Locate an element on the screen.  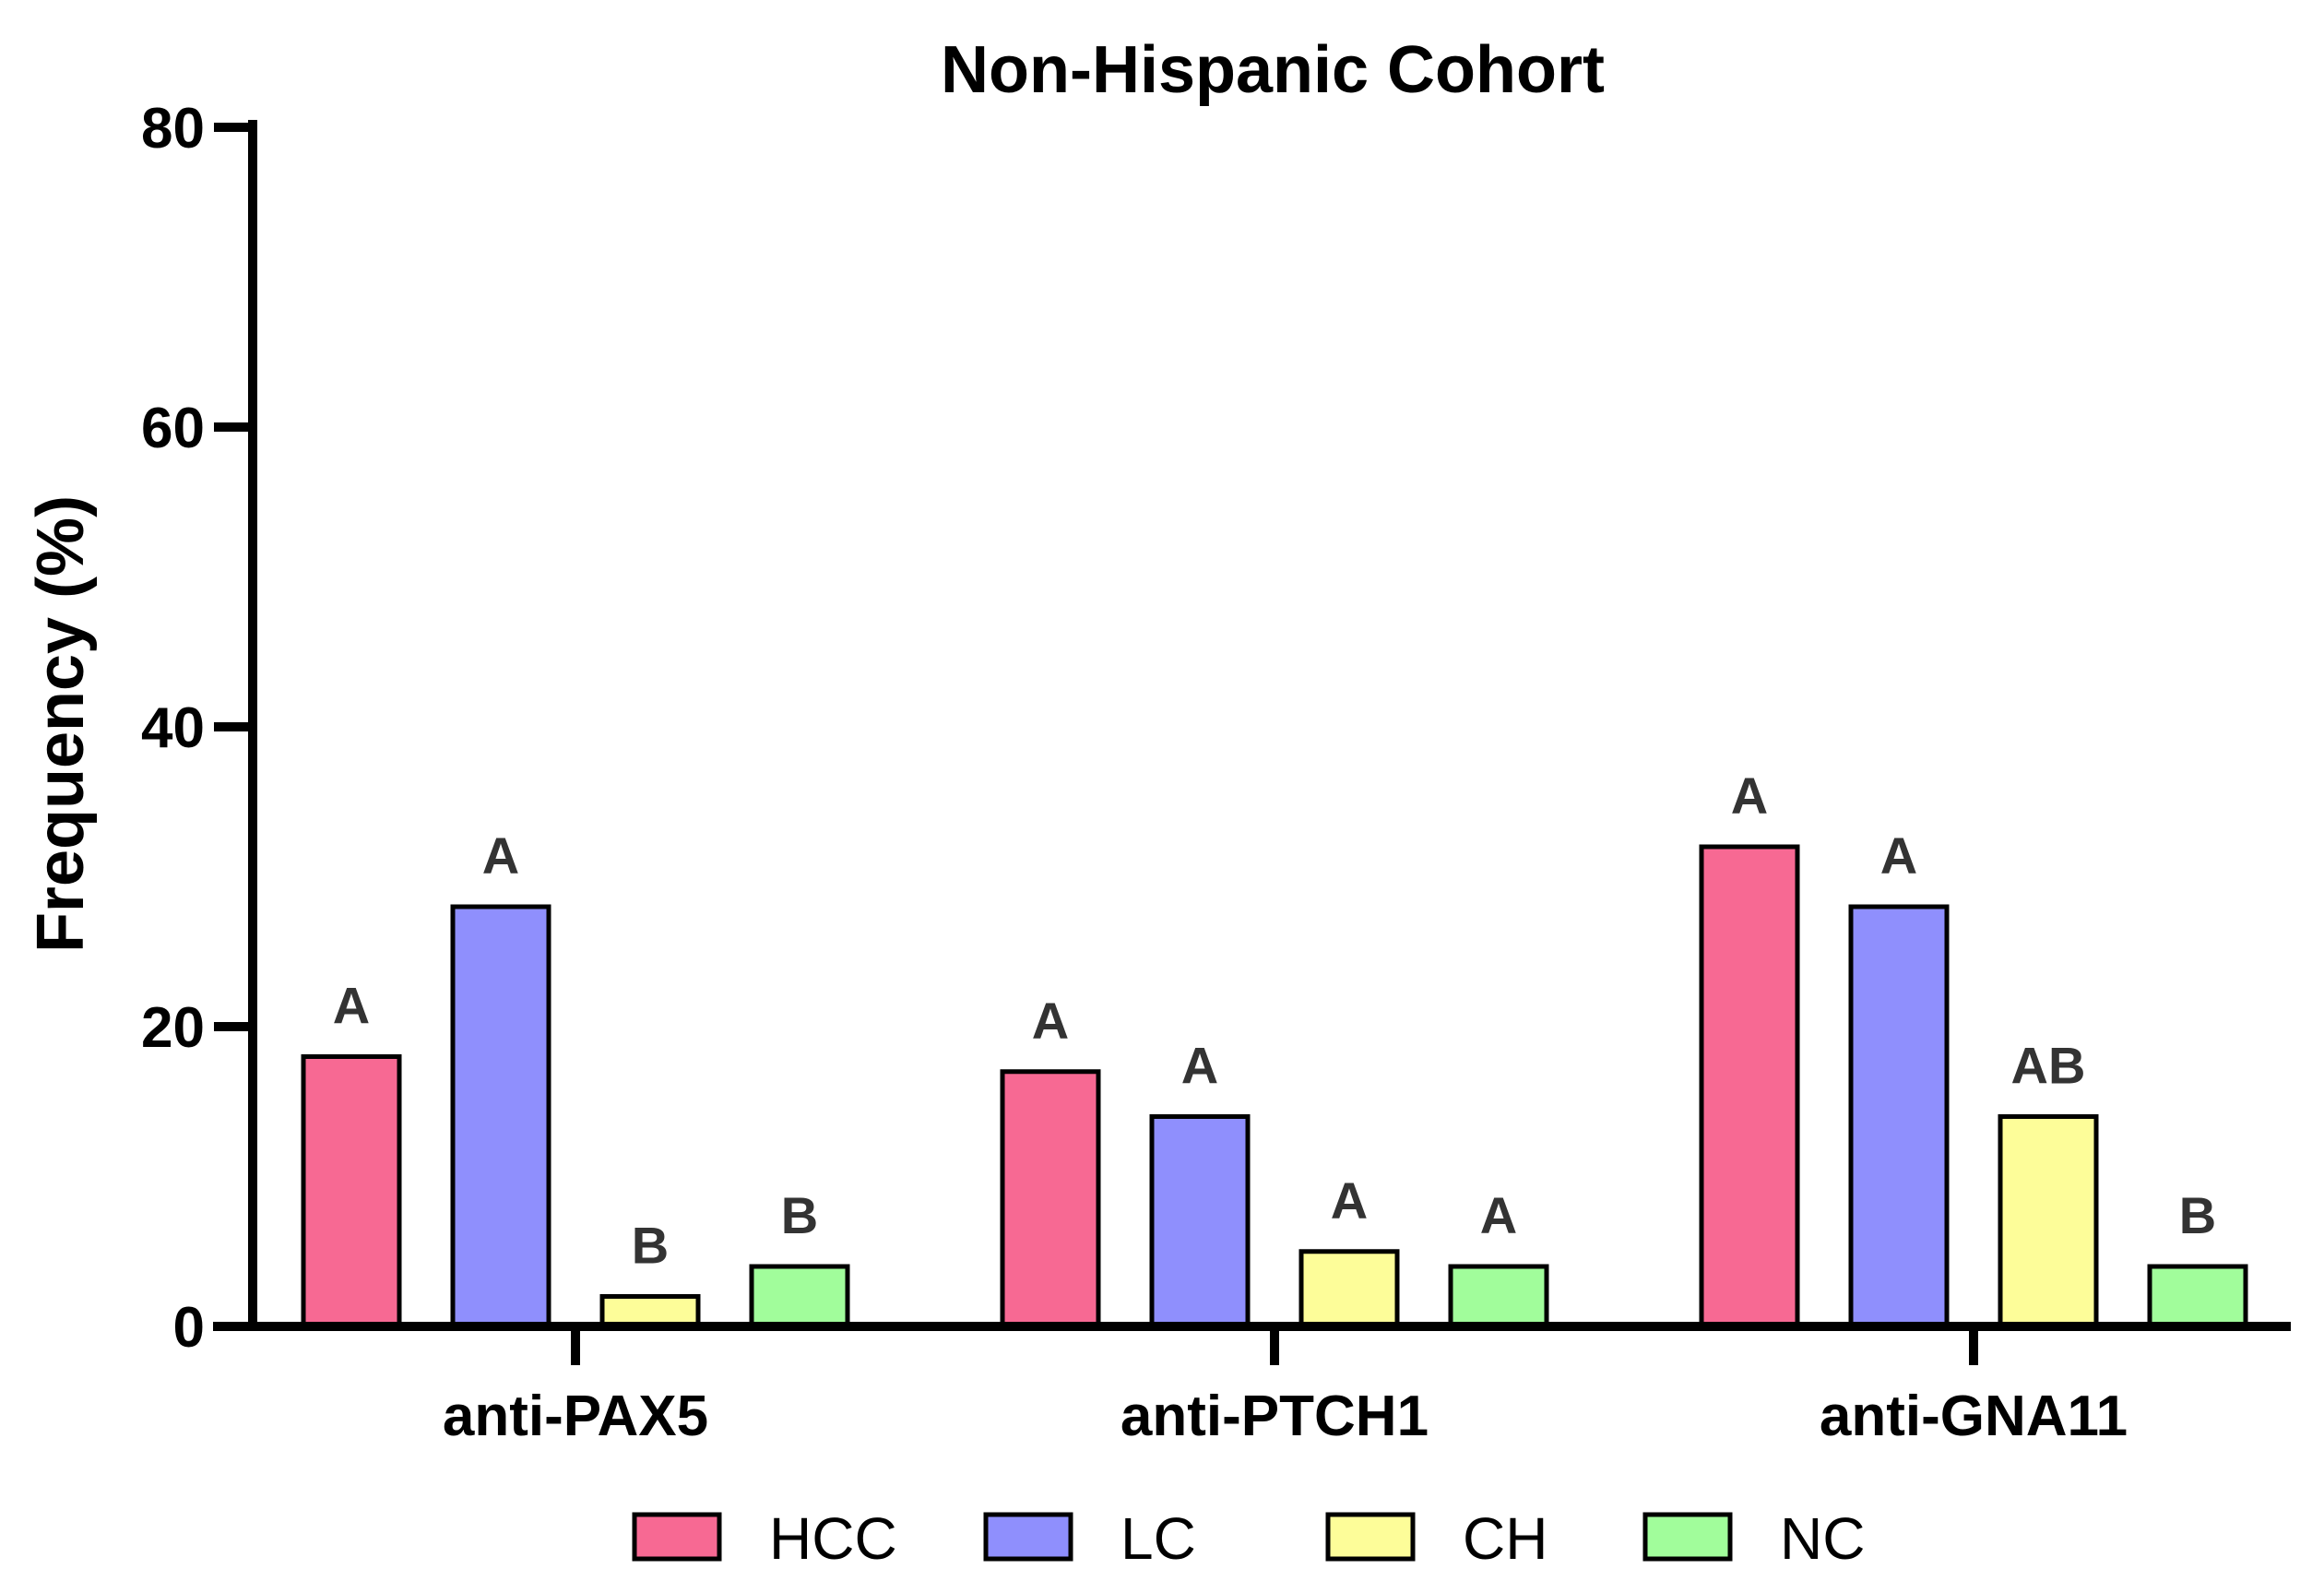
legend: HCC LC CH NC is located at coordinates (1248, 1538).